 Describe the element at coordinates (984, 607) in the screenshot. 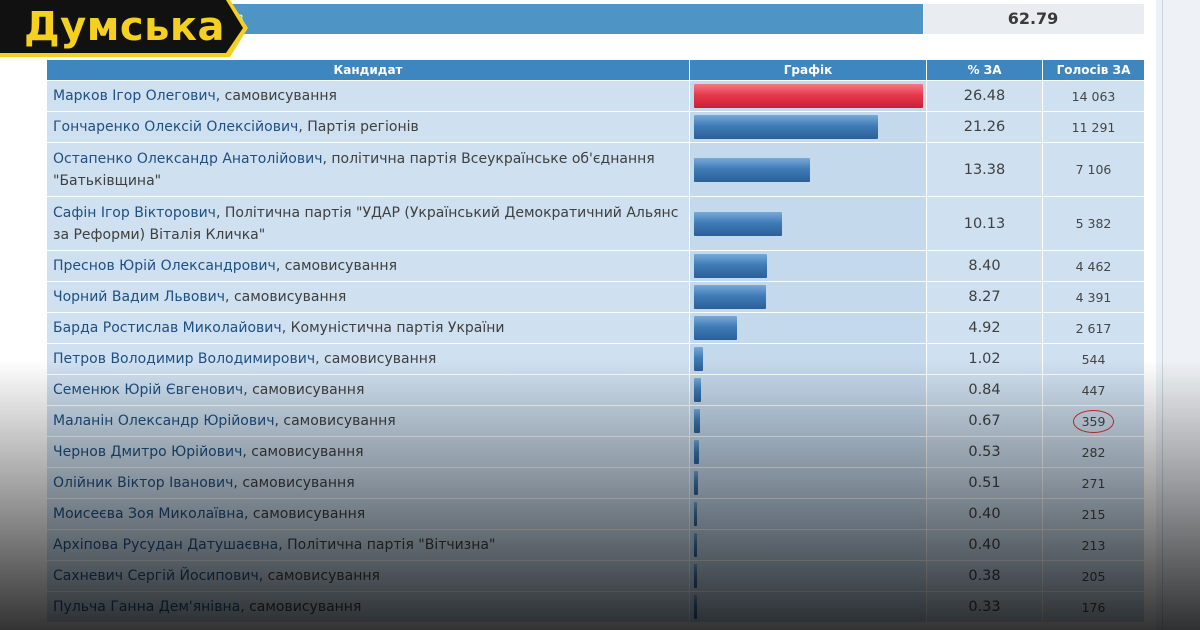

I see `percent-cell: 0.33` at that location.